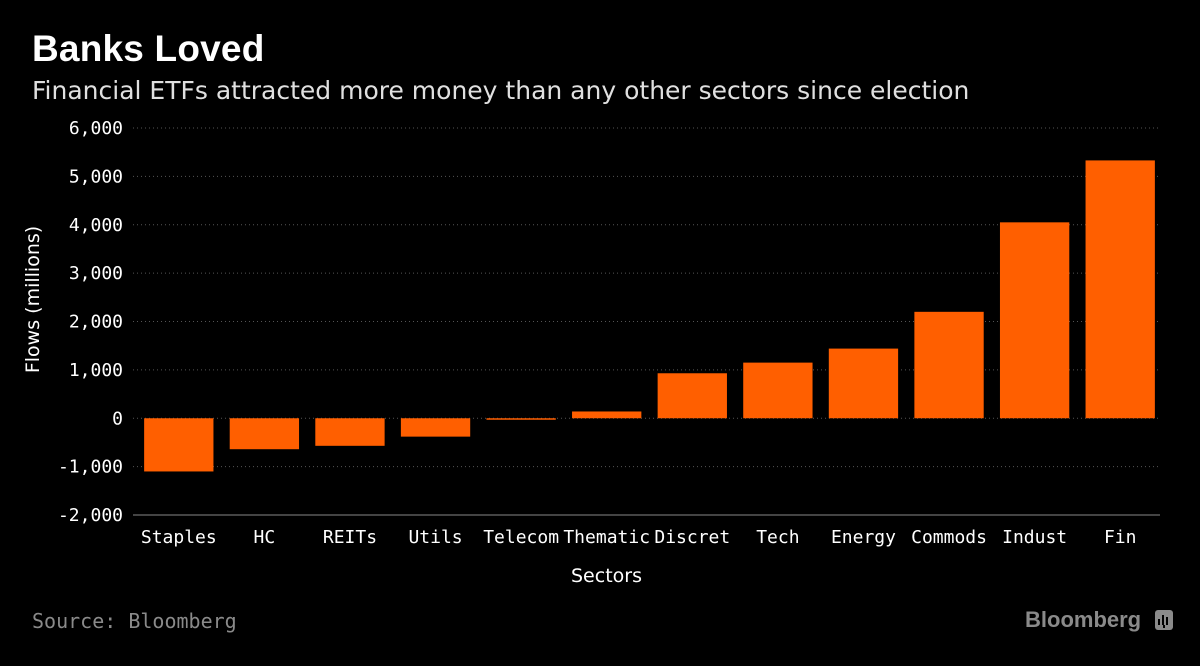 The width and height of the screenshot is (1200, 666). I want to click on bloomberg-terminal-icon, so click(1164, 620).